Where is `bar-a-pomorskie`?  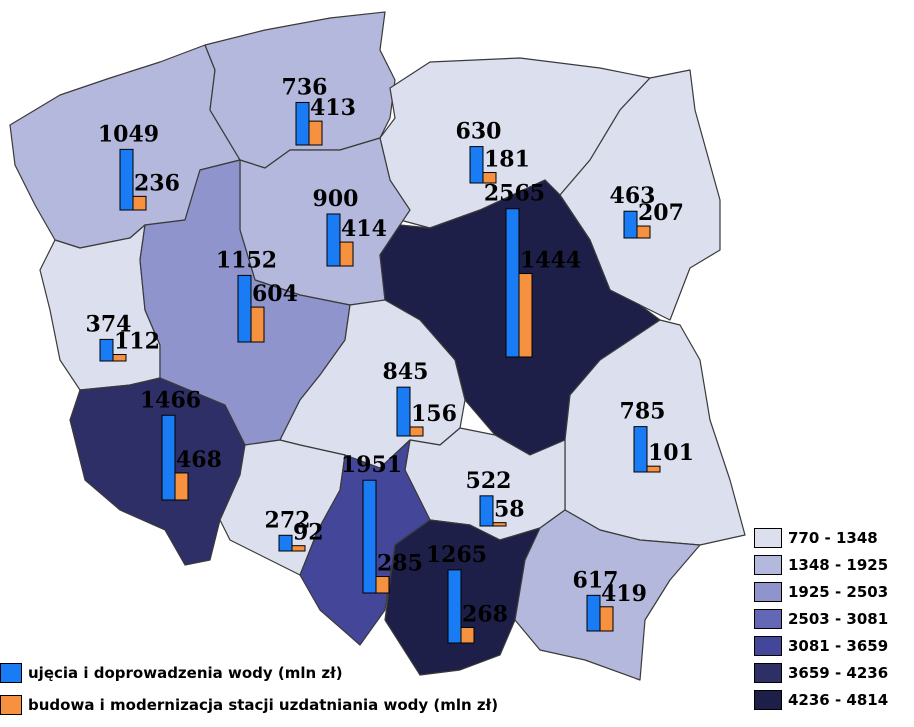
bar-a-pomorskie is located at coordinates (302, 123).